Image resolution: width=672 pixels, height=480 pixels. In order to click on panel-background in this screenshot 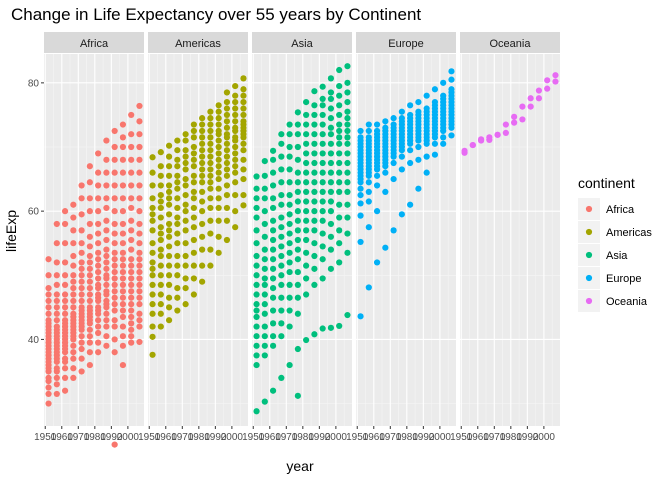, I will do `click(406, 240)`.